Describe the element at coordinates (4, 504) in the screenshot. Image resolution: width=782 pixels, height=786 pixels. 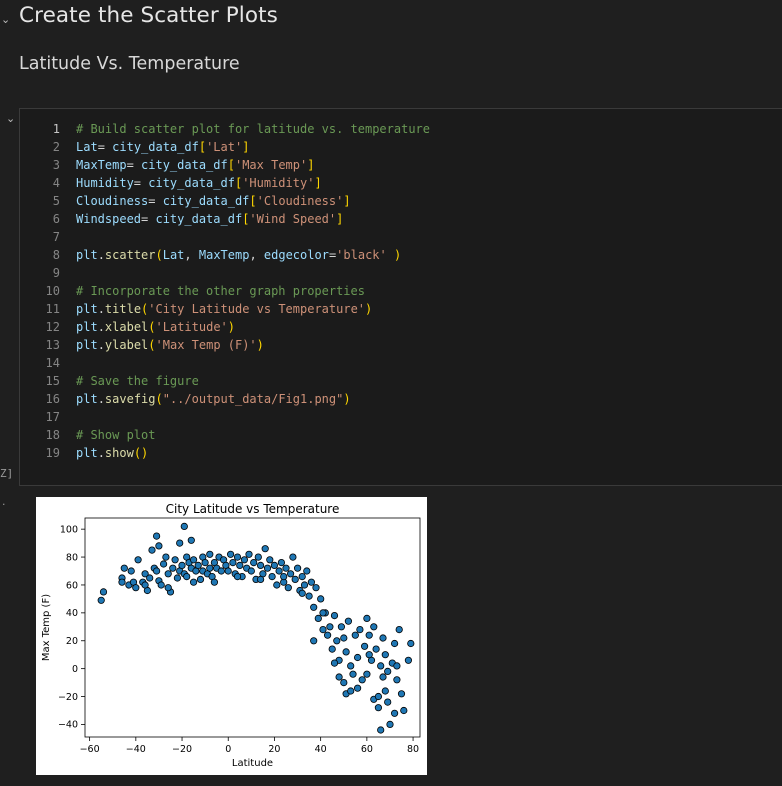
I see `output-marker-icon: ·` at that location.